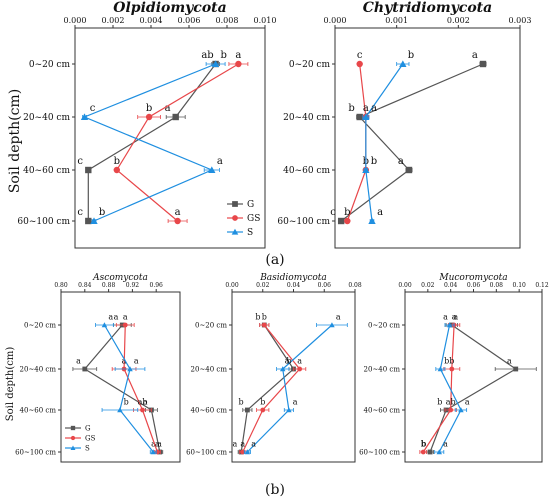 The width and height of the screenshot is (550, 502). Describe the element at coordinates (73, 438) in the screenshot. I see `legend-marker-gs` at that location.